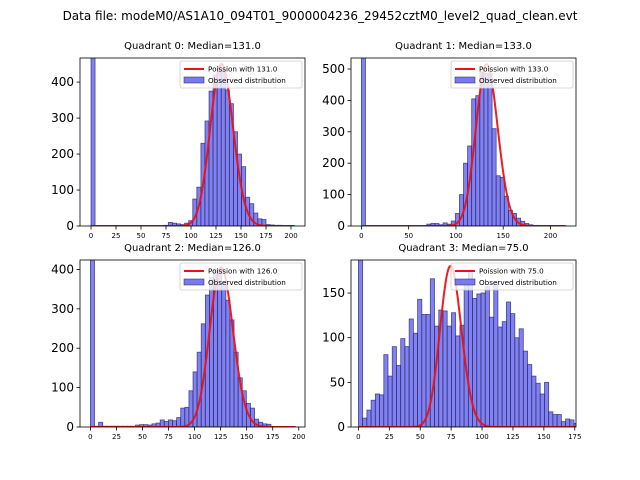 This screenshot has width=640, height=480. Describe the element at coordinates (333, 69) in the screenshot. I see `y-tick-label: 500` at that location.